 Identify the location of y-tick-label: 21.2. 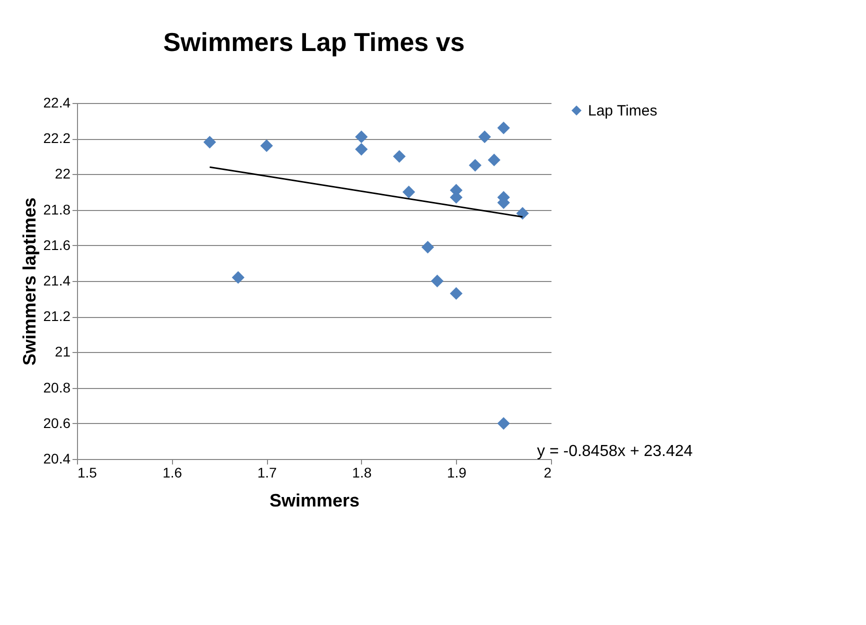
(57, 316).